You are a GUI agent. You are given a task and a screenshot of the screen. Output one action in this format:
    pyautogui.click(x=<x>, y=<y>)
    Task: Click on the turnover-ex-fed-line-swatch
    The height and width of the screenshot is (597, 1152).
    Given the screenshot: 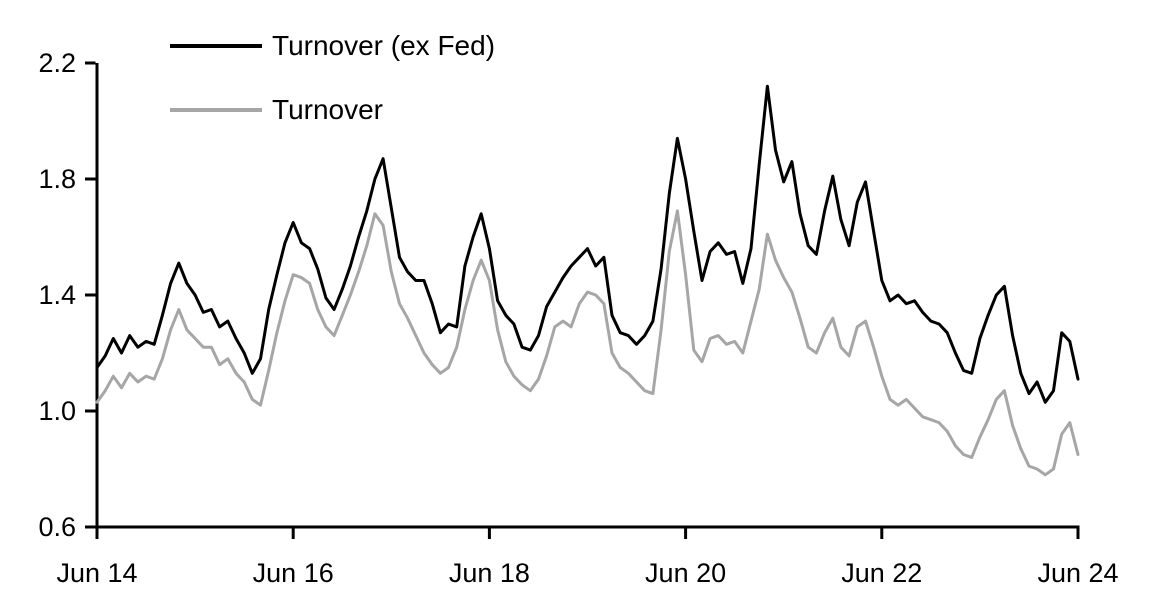 What is the action you would take?
    pyautogui.click(x=216, y=46)
    